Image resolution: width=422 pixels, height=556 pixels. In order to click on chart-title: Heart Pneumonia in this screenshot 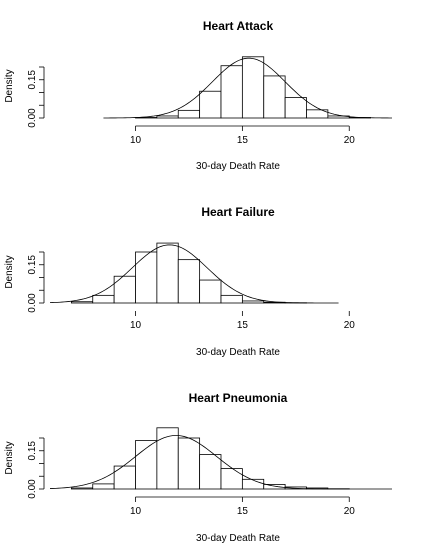, I will do `click(238, 398)`.